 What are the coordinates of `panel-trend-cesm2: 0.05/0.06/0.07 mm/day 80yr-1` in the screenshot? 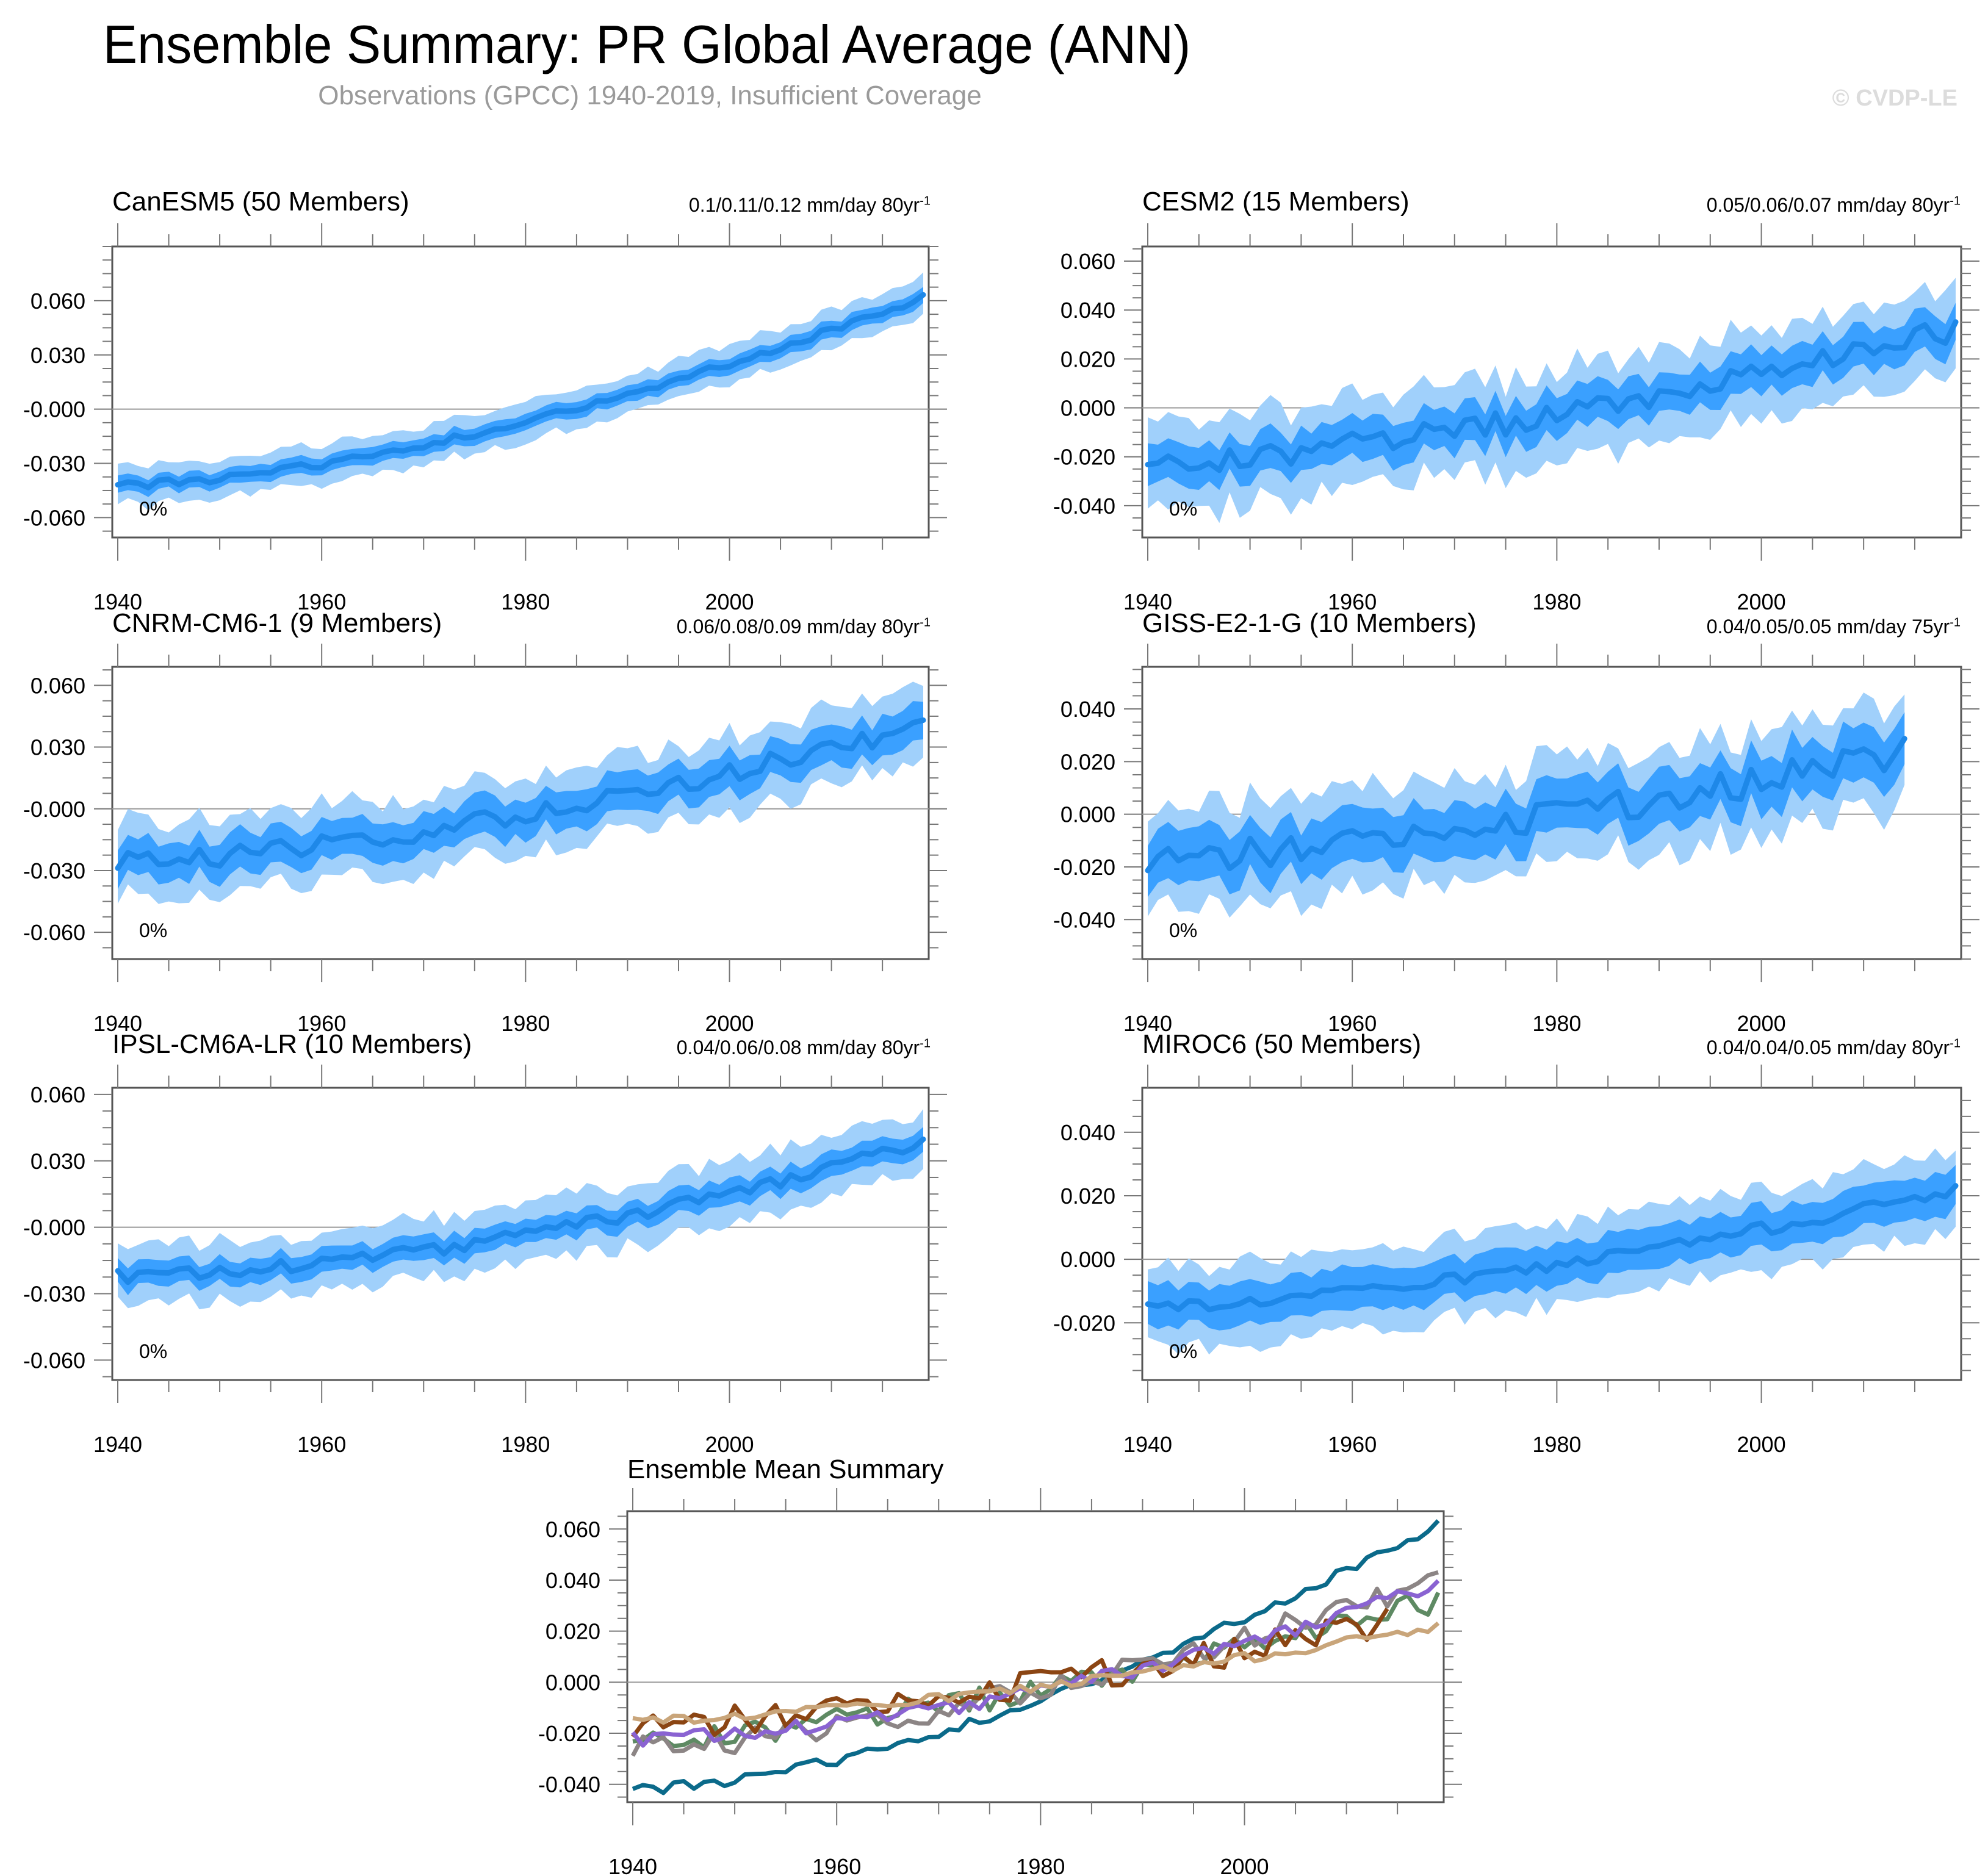 It's located at (1834, 206).